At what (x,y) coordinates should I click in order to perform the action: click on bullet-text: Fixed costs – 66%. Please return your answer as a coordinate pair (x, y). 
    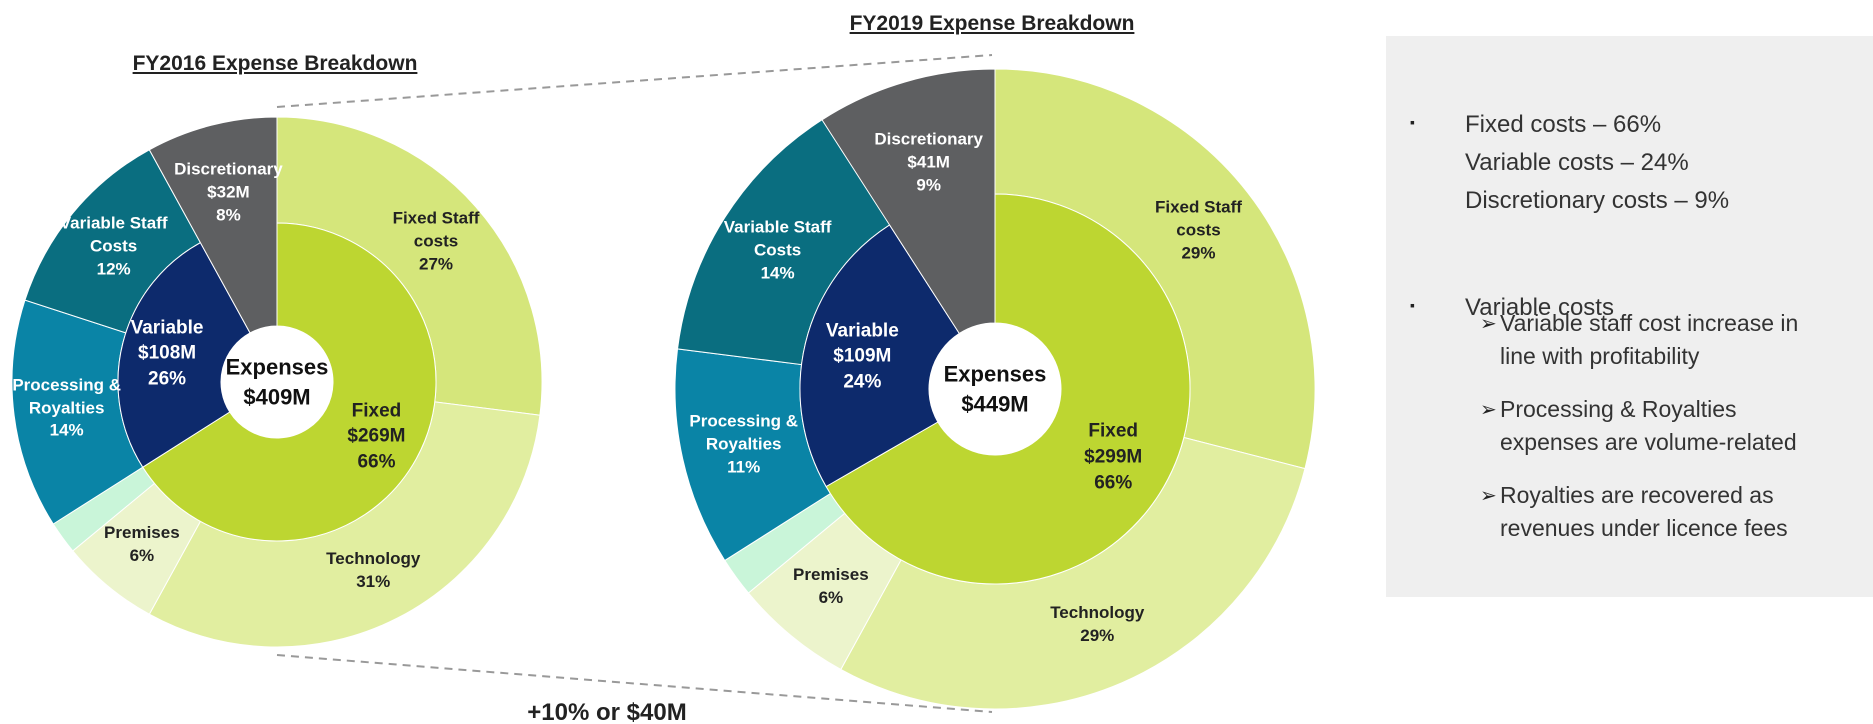
    Looking at the image, I should click on (1563, 124).